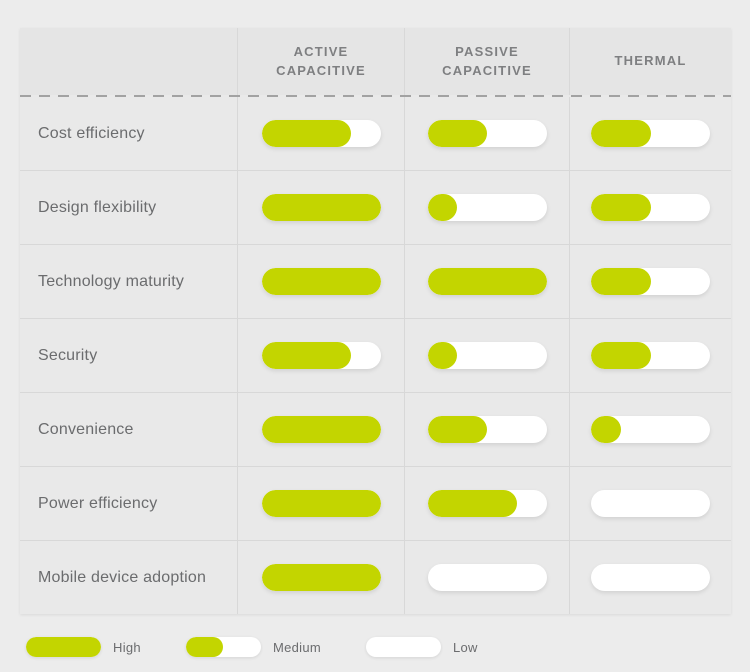 The width and height of the screenshot is (750, 672). I want to click on table-row: Power efficiency, so click(375, 503).